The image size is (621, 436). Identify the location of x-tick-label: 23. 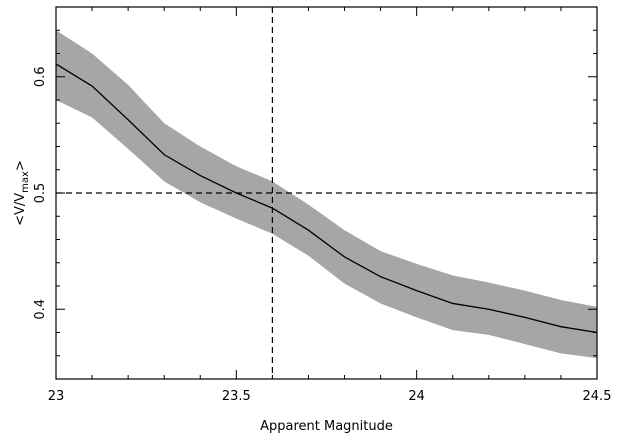
(56, 396).